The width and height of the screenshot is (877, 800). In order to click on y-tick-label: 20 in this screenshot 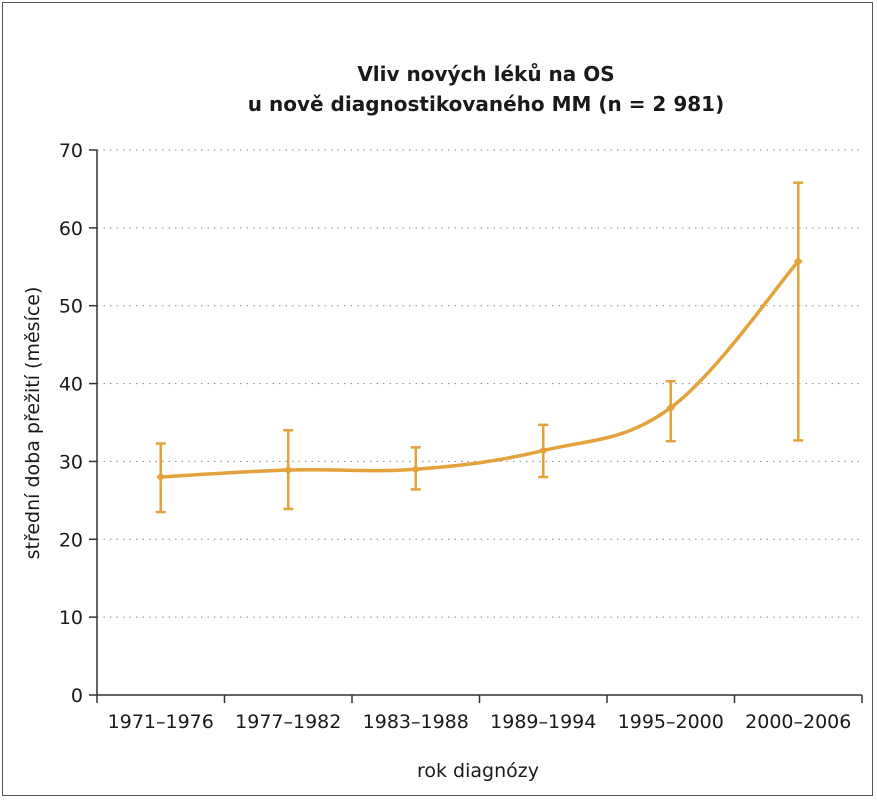, I will do `click(71, 540)`.